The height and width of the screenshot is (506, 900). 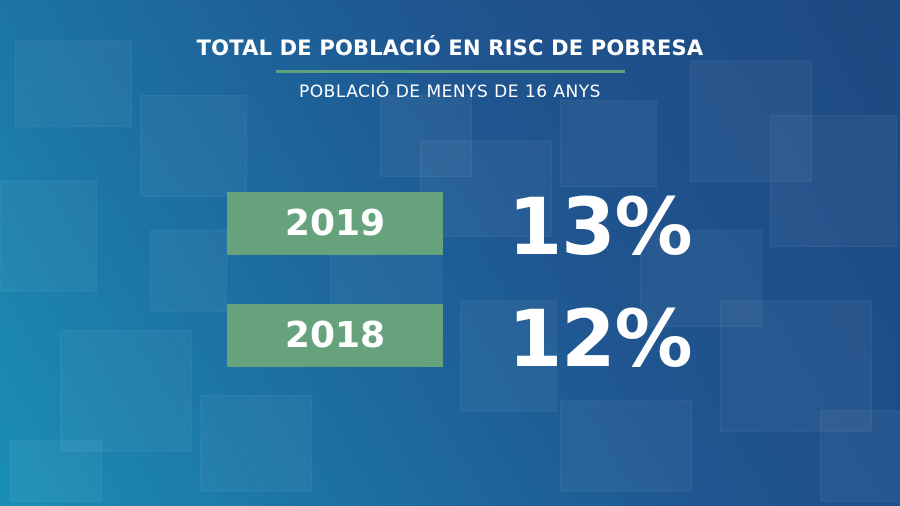 I want to click on year-text: 2018, so click(x=335, y=335).